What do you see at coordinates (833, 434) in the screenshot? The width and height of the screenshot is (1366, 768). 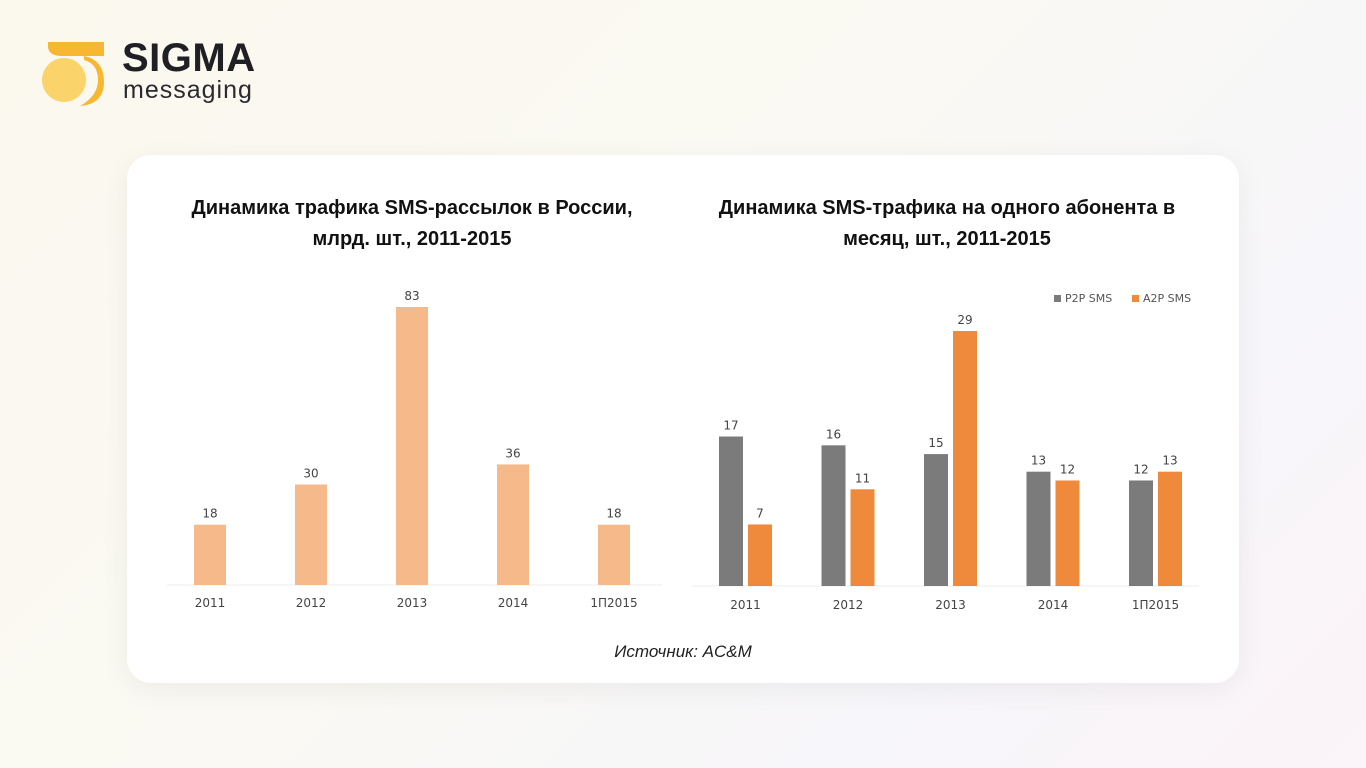 I see `data-label: 16` at bounding box center [833, 434].